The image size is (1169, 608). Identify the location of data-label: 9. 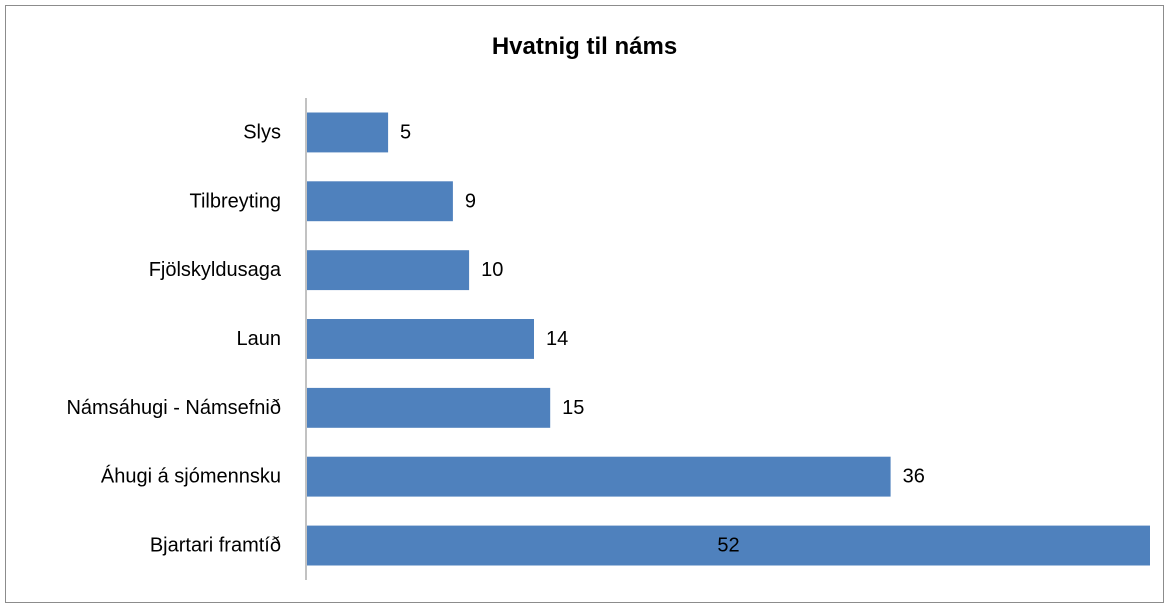
(470, 201).